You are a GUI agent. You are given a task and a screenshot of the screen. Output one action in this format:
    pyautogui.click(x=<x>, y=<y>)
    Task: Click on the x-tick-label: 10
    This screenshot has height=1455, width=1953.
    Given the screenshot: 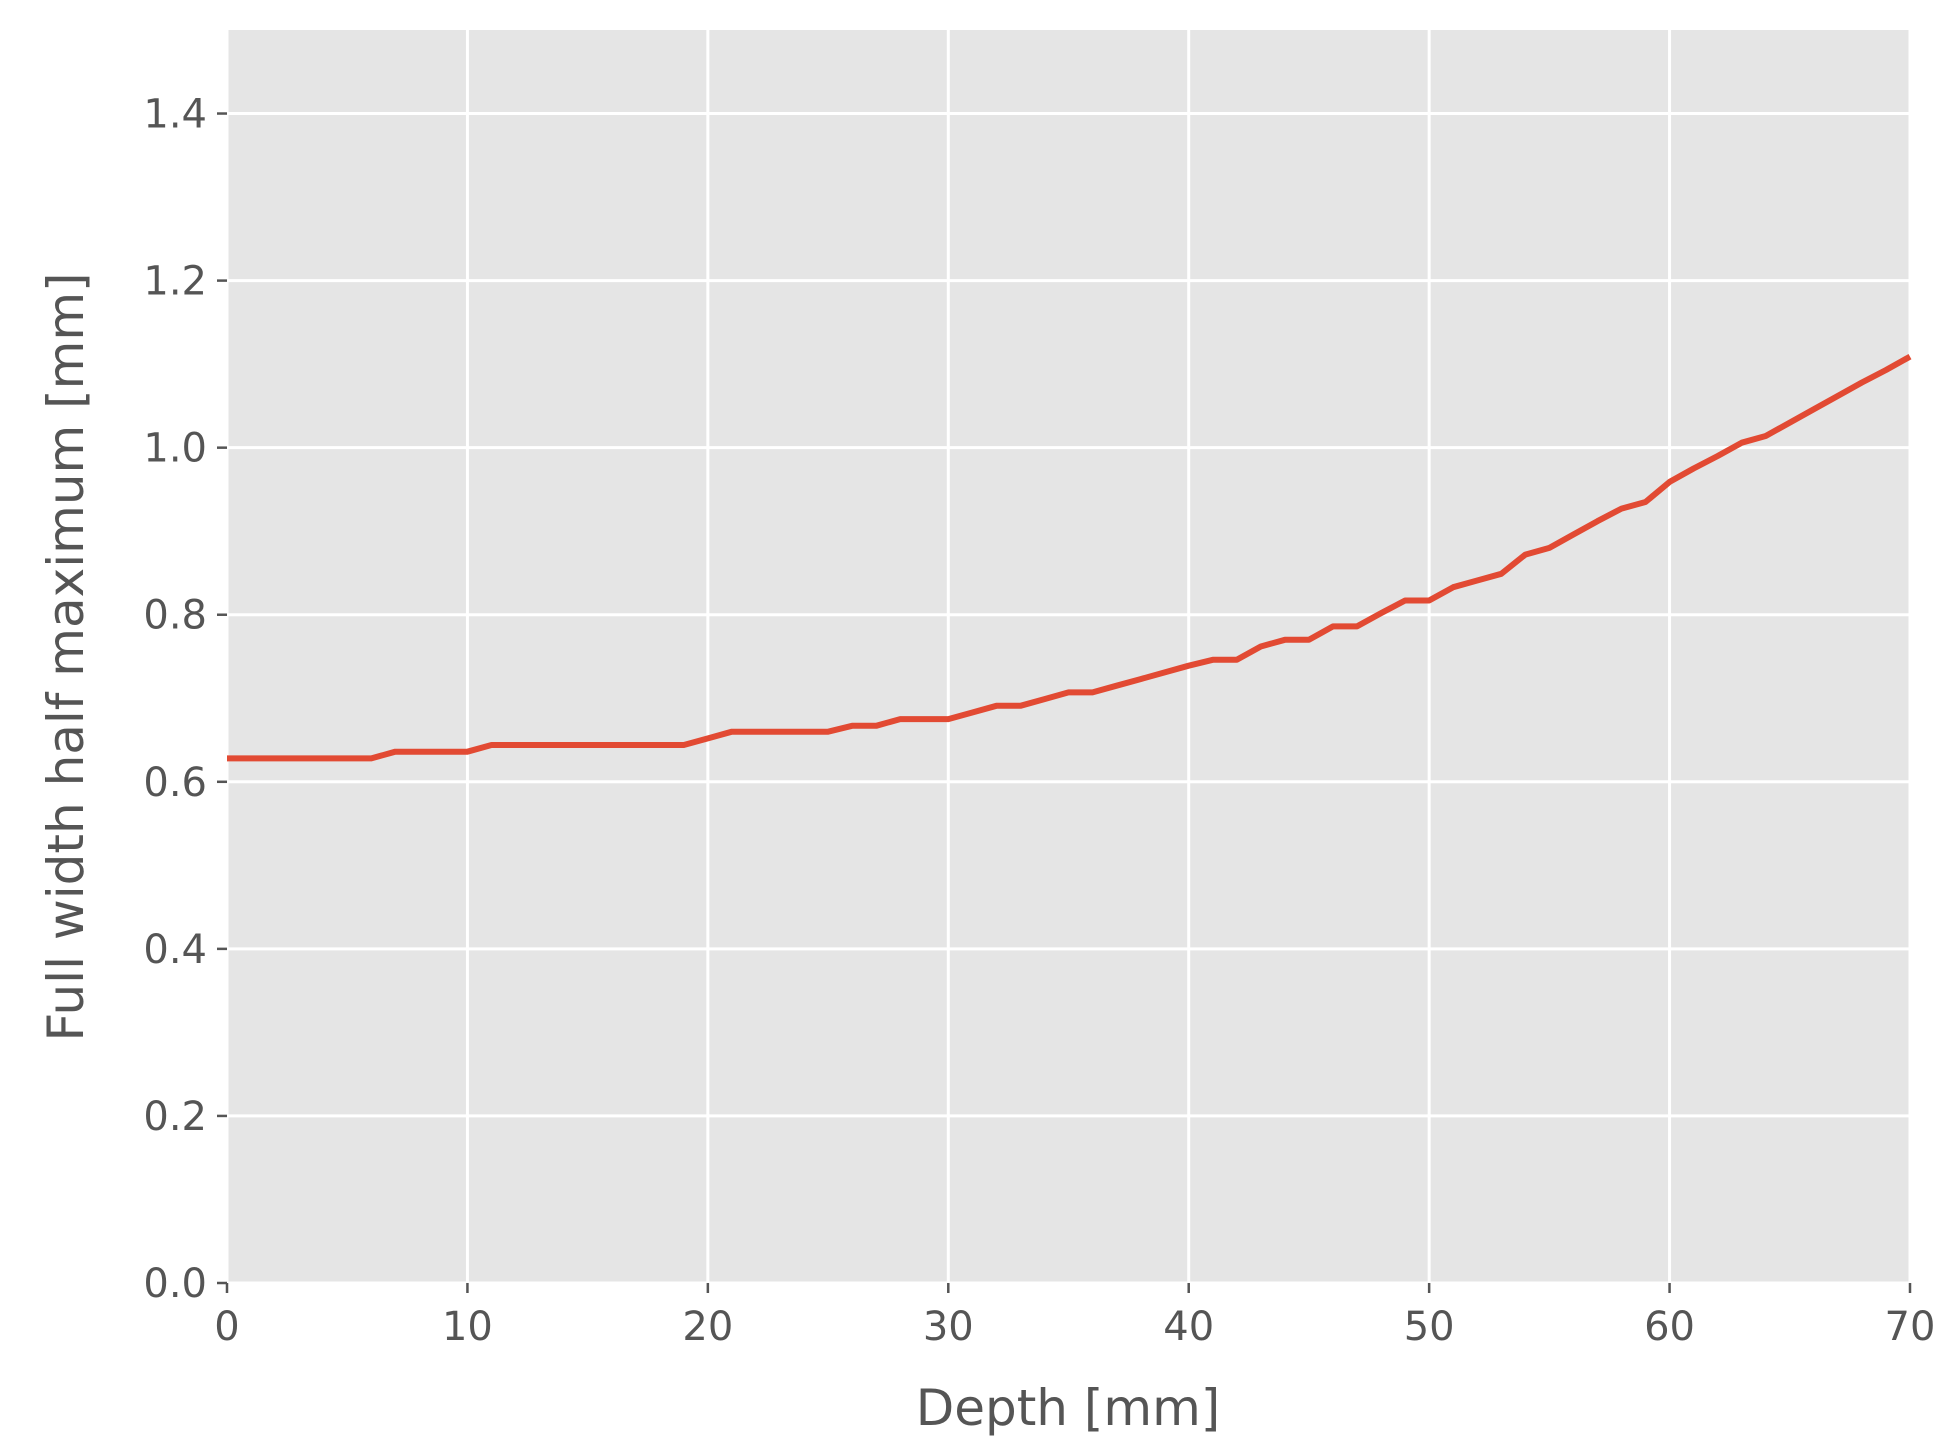 What is the action you would take?
    pyautogui.click(x=467, y=1327)
    